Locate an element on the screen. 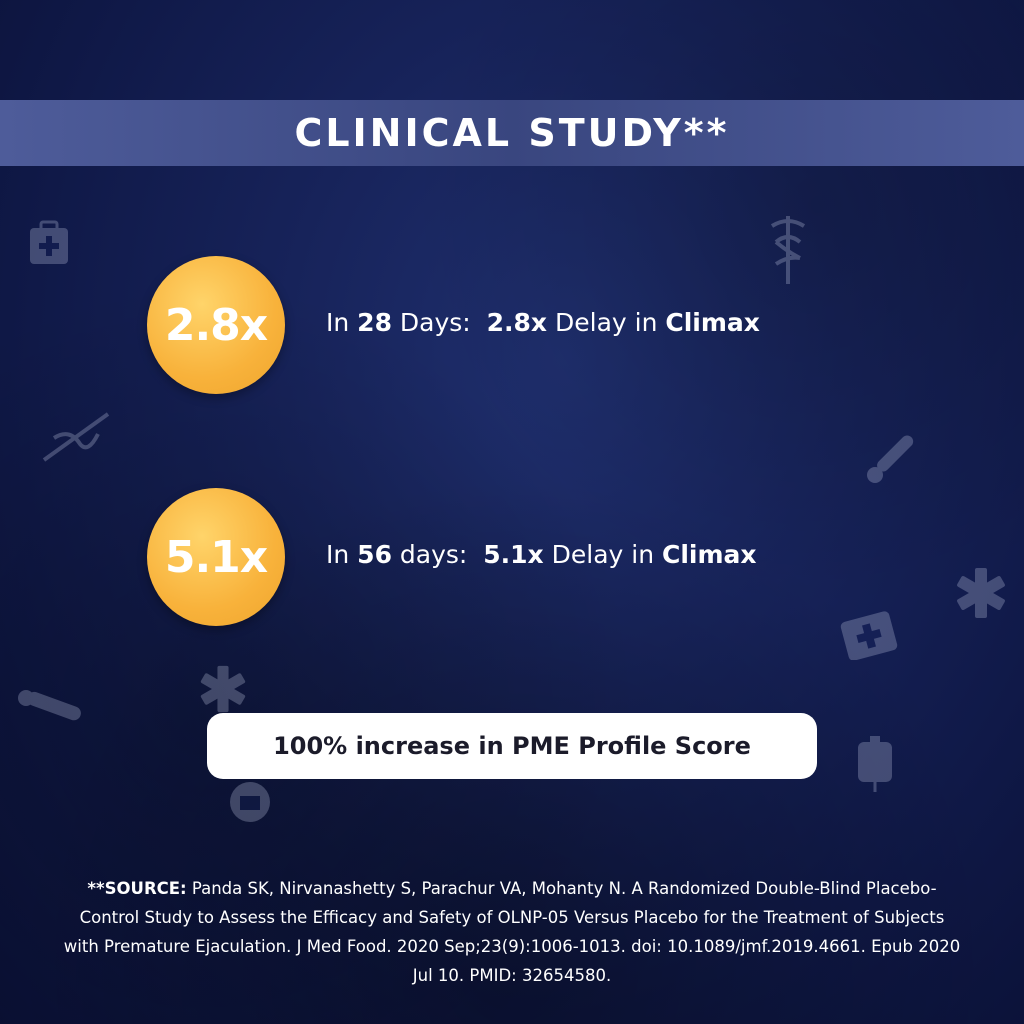 This screenshot has width=1024, height=1024. badge-value: 5.1x is located at coordinates (216, 557).